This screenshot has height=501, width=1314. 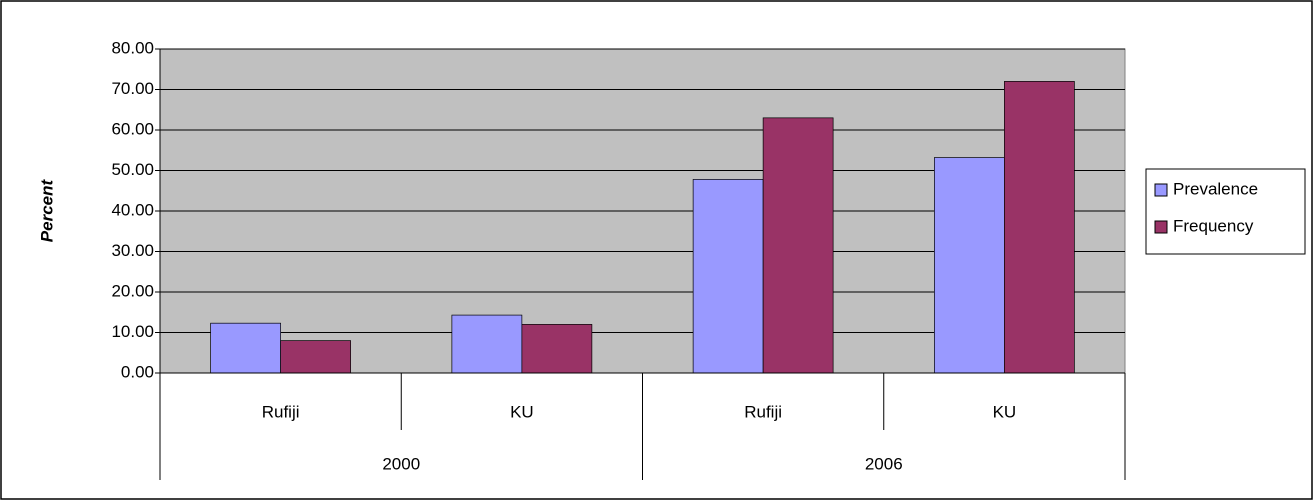 What do you see at coordinates (132, 128) in the screenshot?
I see `y-tick-label: 60.00` at bounding box center [132, 128].